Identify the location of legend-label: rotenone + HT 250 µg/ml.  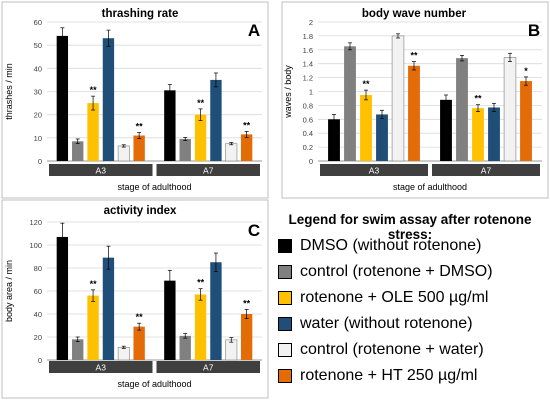
(389, 375).